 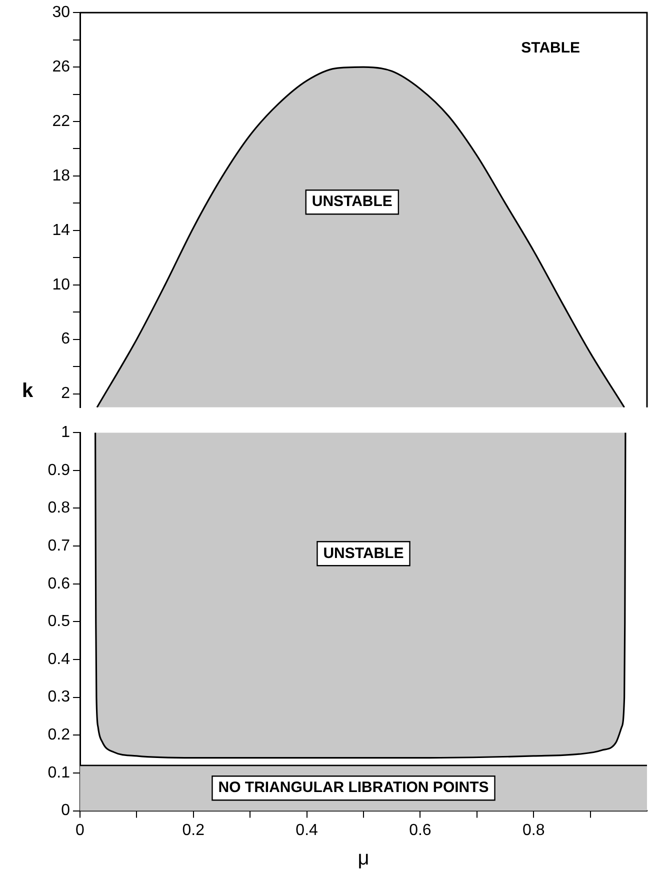 I want to click on y-tick-label: 1, so click(x=65, y=433).